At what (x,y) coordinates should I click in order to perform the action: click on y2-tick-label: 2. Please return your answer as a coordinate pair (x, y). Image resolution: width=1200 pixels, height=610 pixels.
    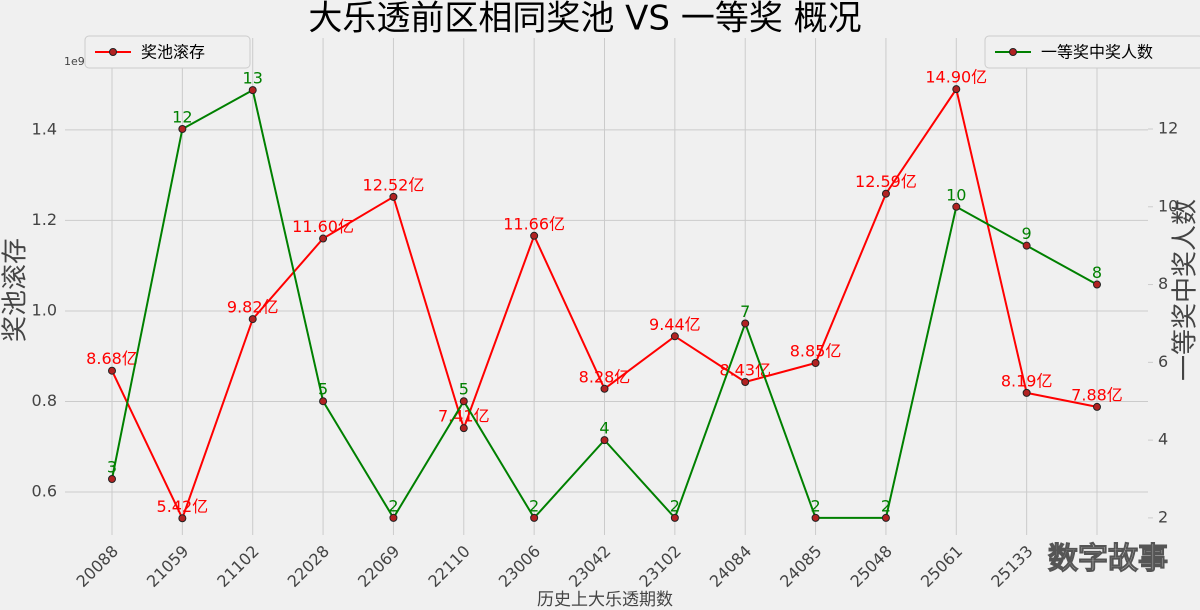
    Looking at the image, I should click on (1163, 516).